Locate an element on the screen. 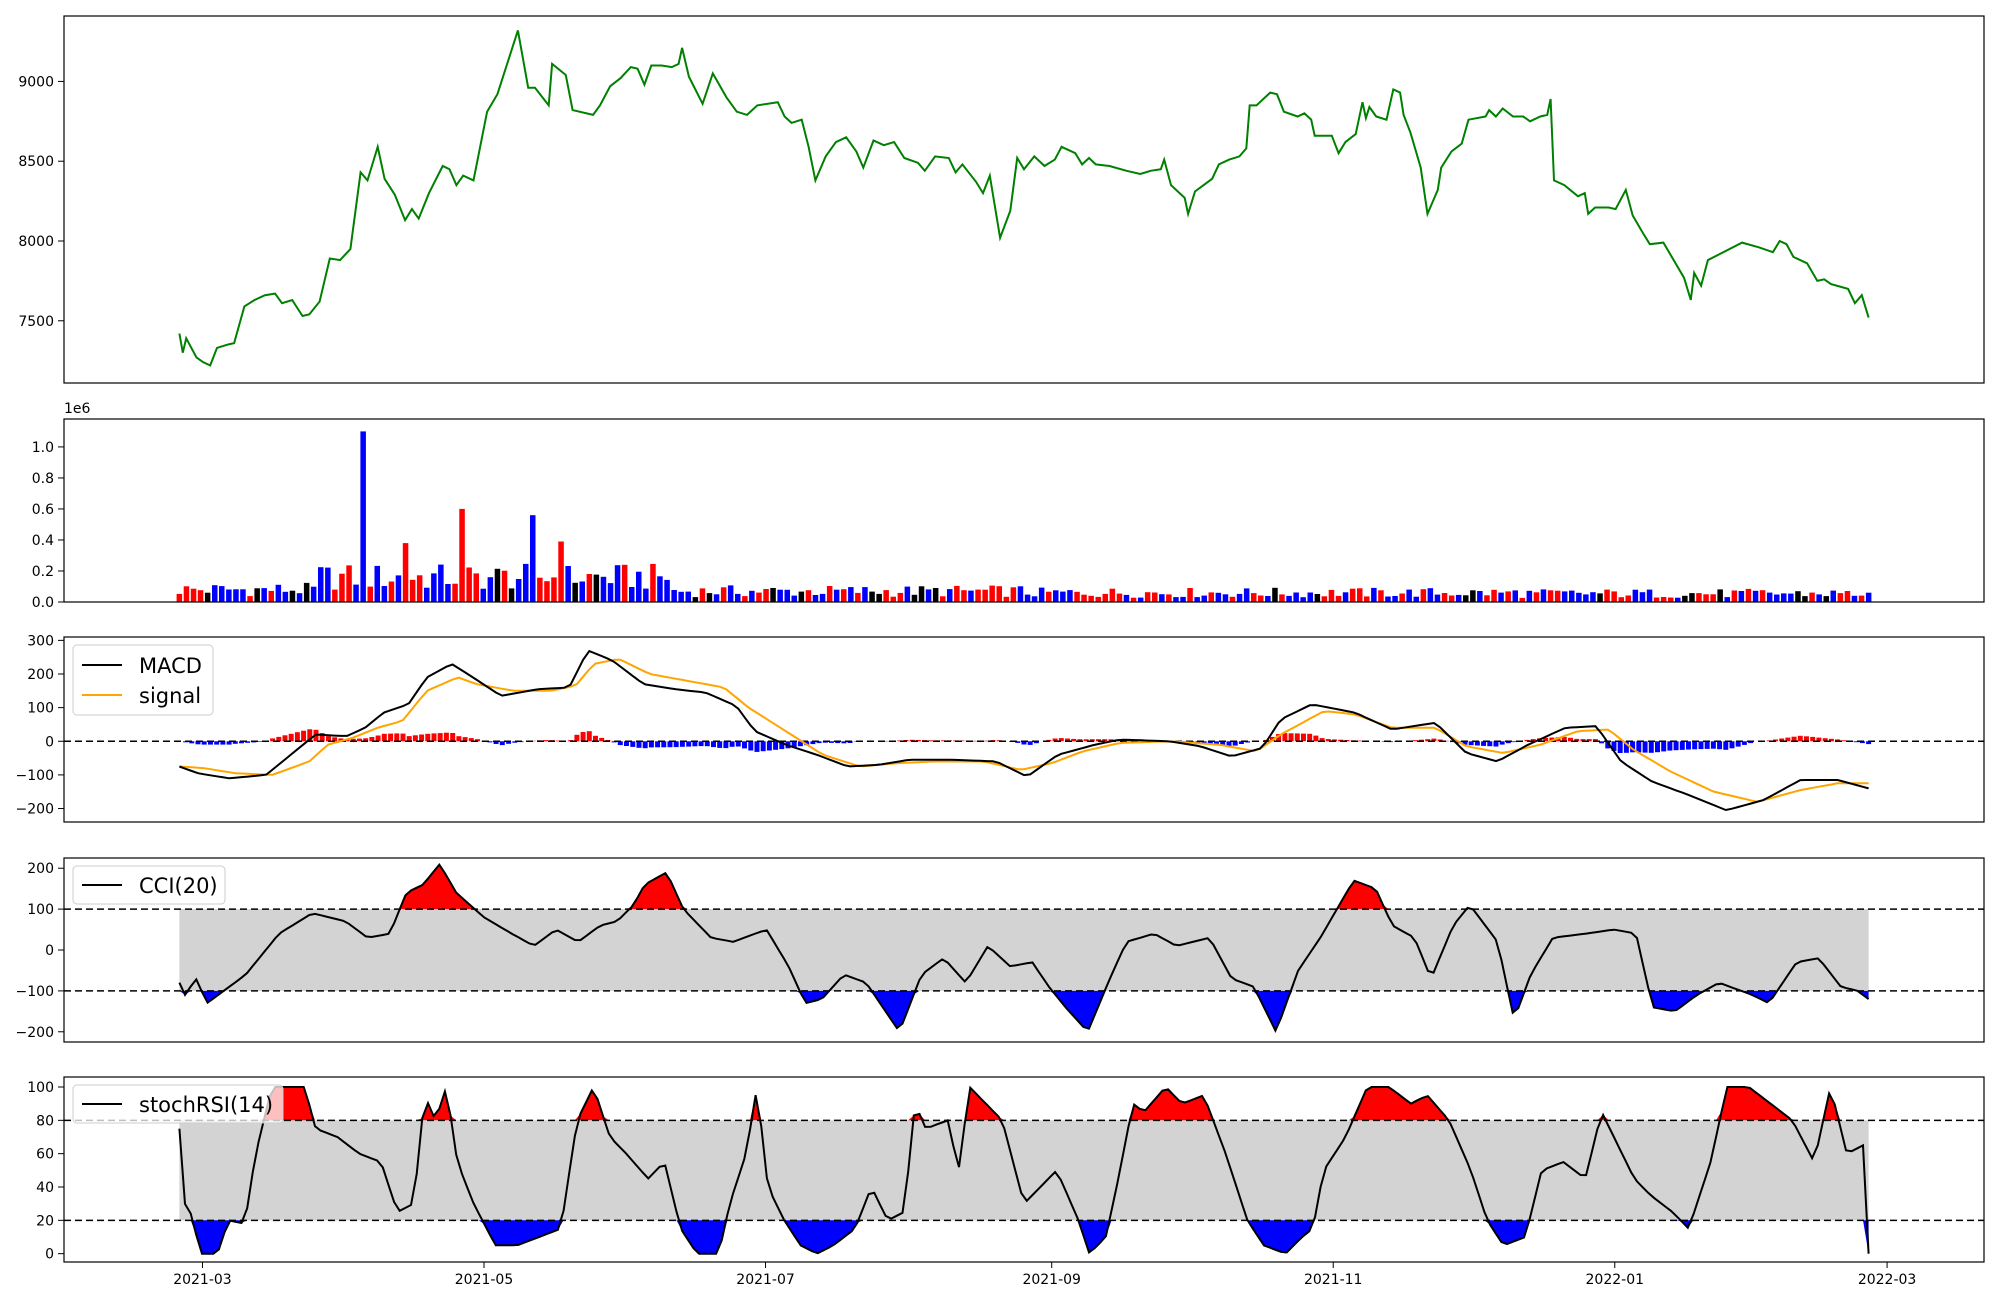  stochrsi-oversold-fill is located at coordinates (1024, 1237).